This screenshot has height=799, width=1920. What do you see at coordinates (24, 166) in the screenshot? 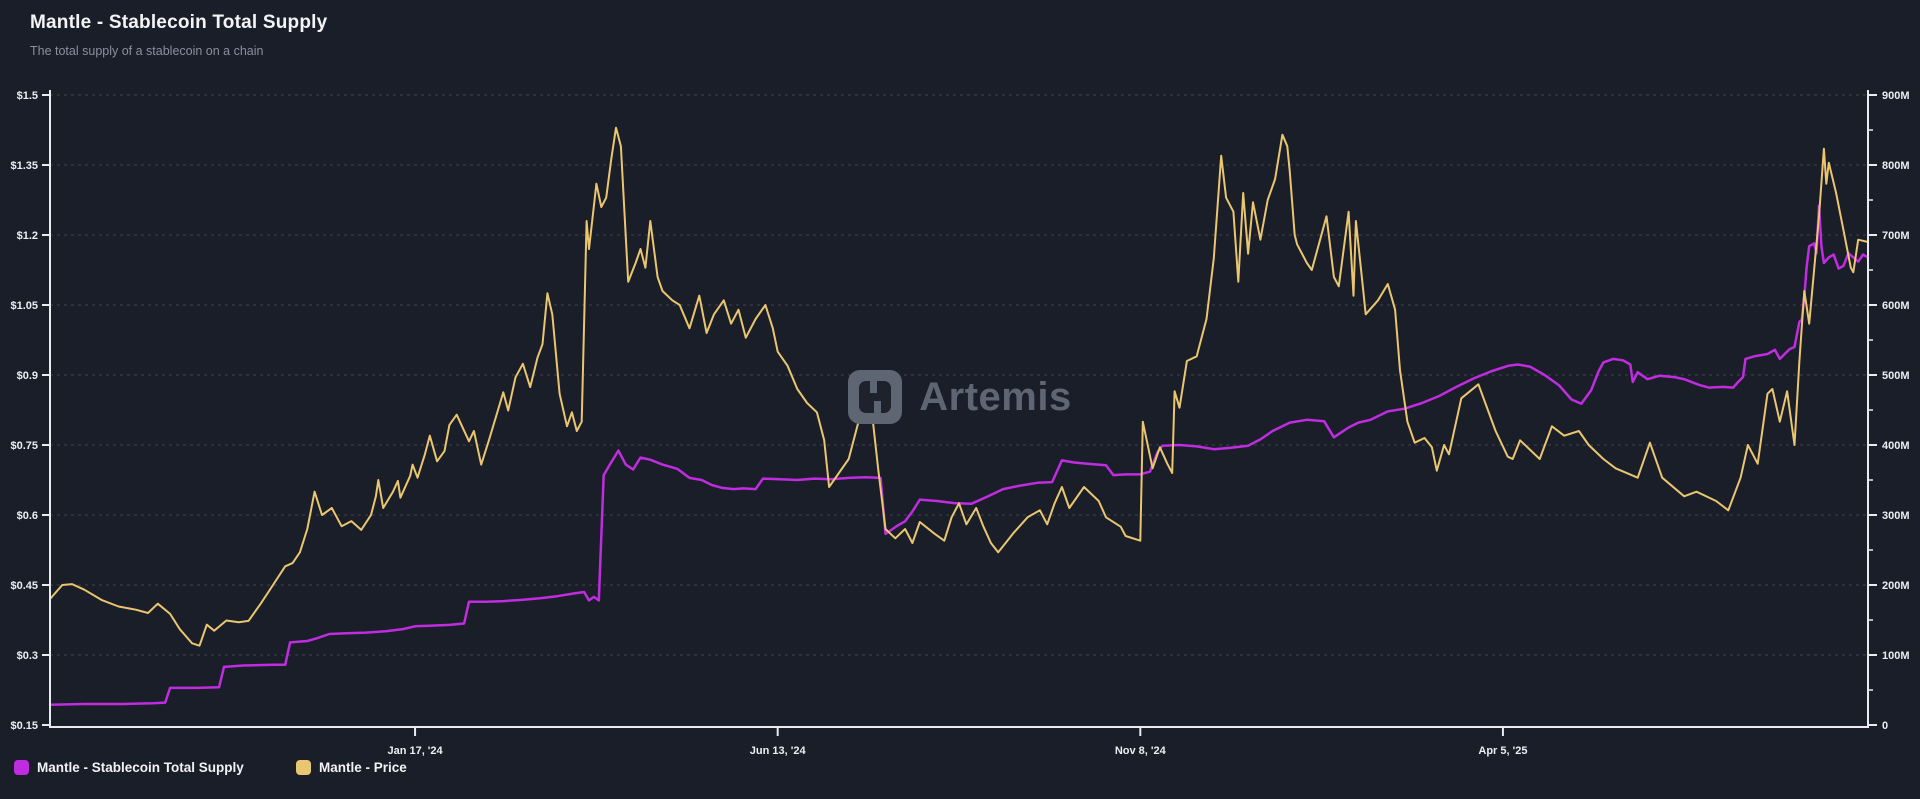
I see `left-axis-tick-label: $1.35` at bounding box center [24, 166].